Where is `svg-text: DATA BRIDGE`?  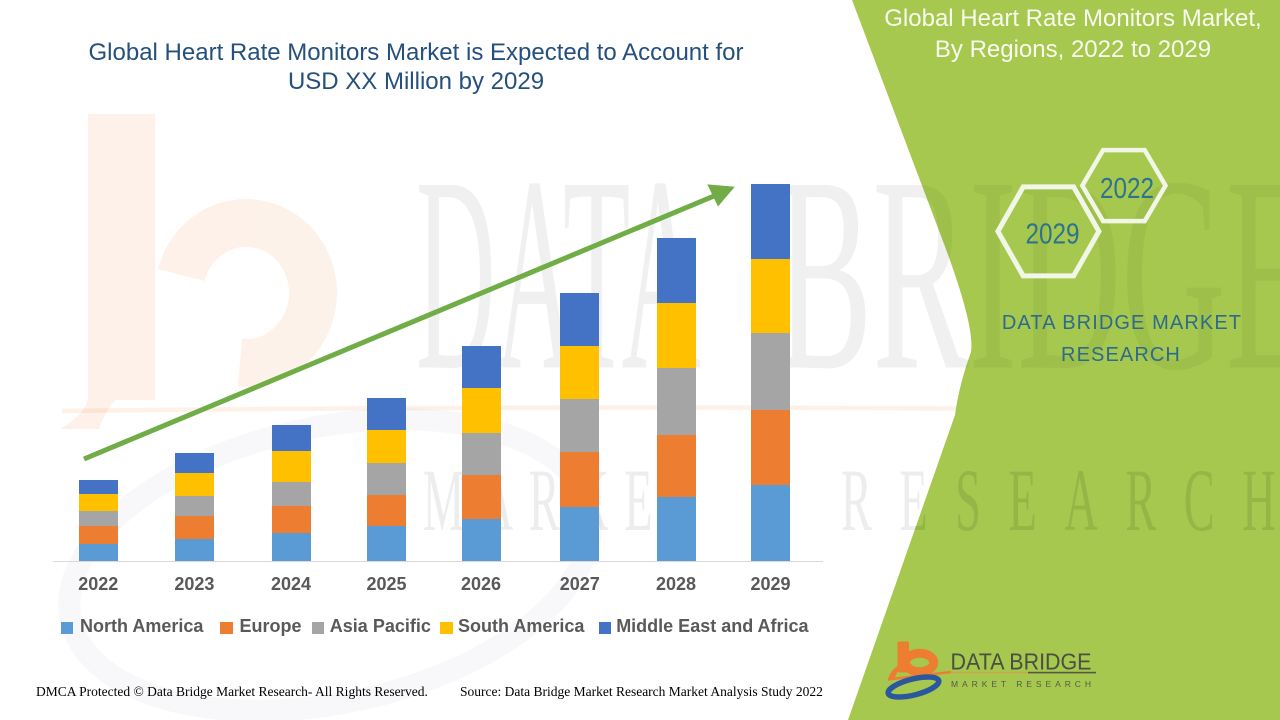
svg-text: DATA BRIDGE is located at coordinates (1021, 662).